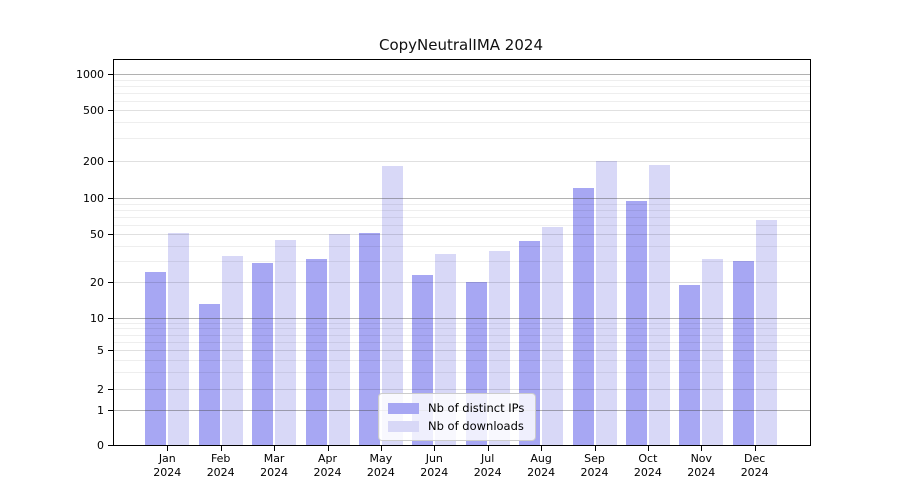 The width and height of the screenshot is (900, 500). Describe the element at coordinates (93, 110) in the screenshot. I see `y-tick-label: 500` at that location.